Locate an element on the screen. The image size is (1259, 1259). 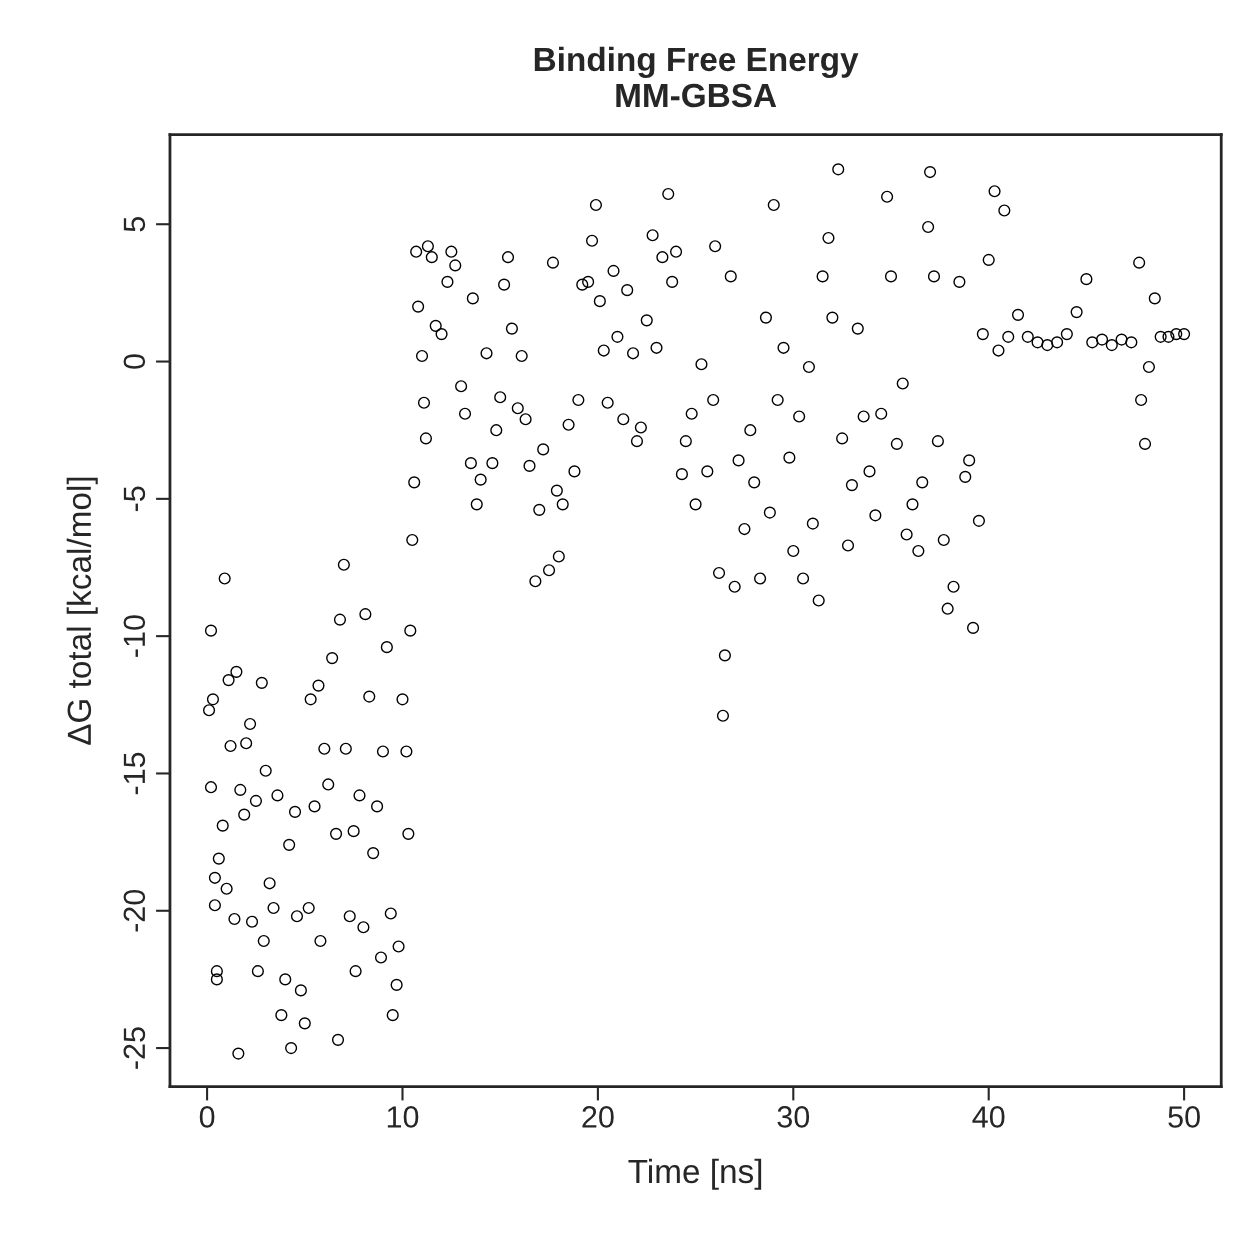
chart-title: Binding Free Energy MM-GBSA is located at coordinates (696, 77).